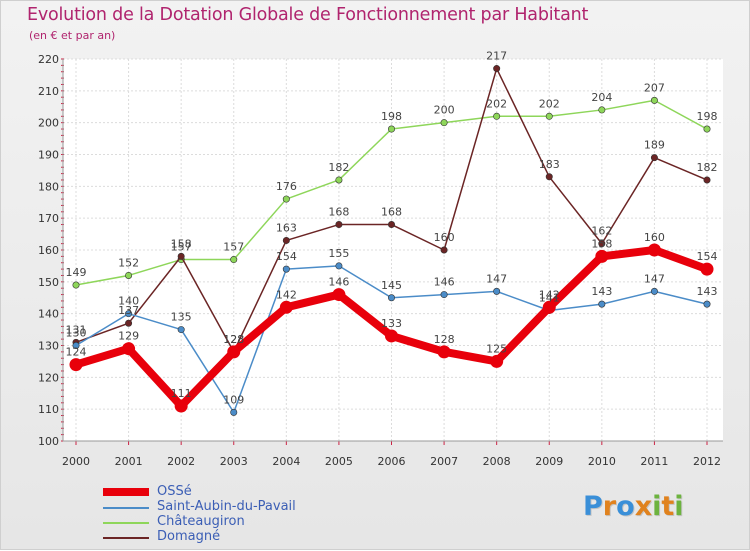 The width and height of the screenshot is (750, 551). I want to click on data-label-osse: 146, so click(338, 282).